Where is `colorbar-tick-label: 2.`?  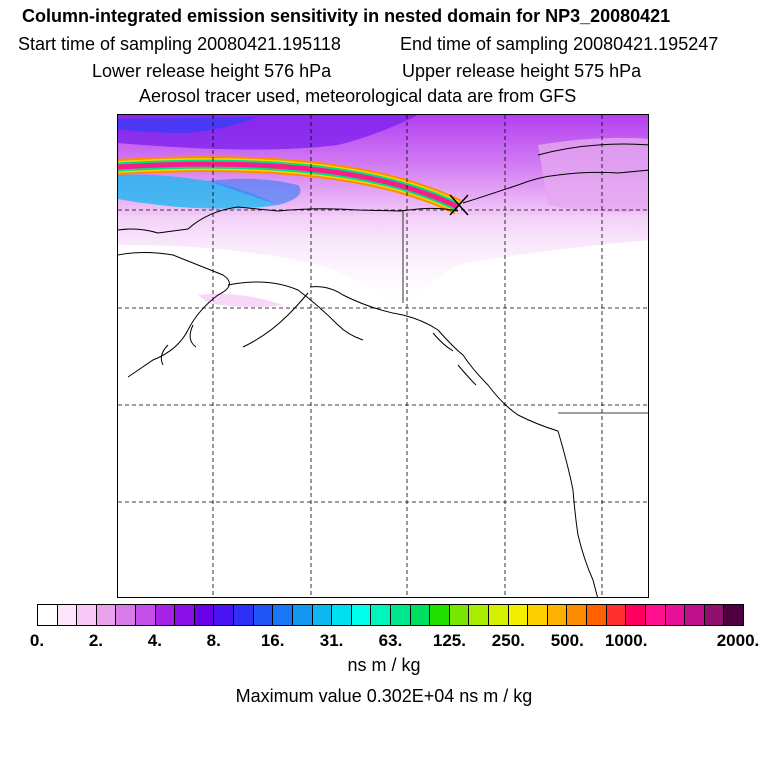 colorbar-tick-label: 2. is located at coordinates (95, 640).